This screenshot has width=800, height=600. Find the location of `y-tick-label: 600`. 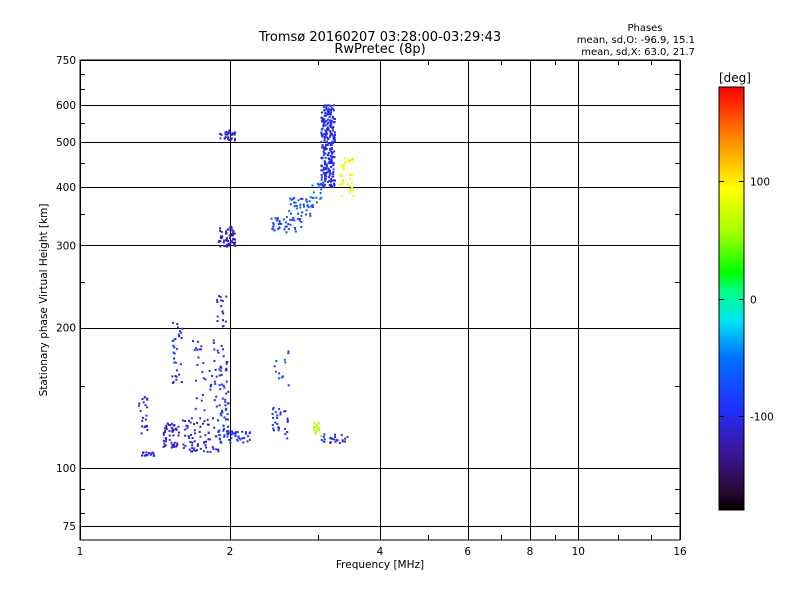

y-tick-label: 600 is located at coordinates (66, 106).